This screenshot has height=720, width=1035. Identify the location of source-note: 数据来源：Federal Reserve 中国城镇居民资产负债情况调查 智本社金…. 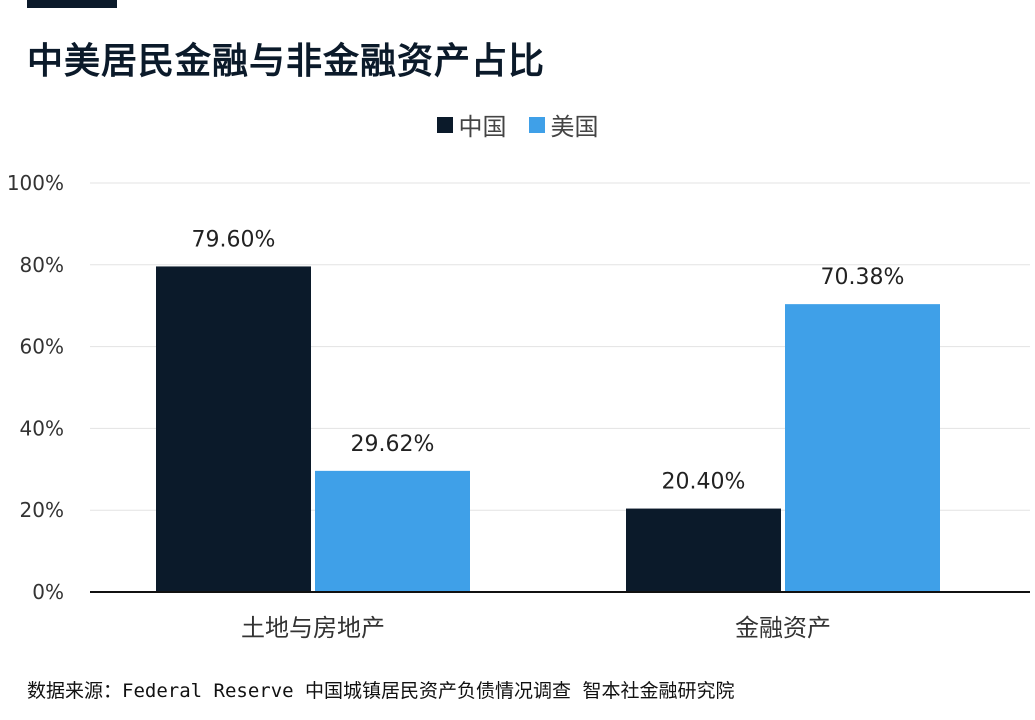
(381, 691).